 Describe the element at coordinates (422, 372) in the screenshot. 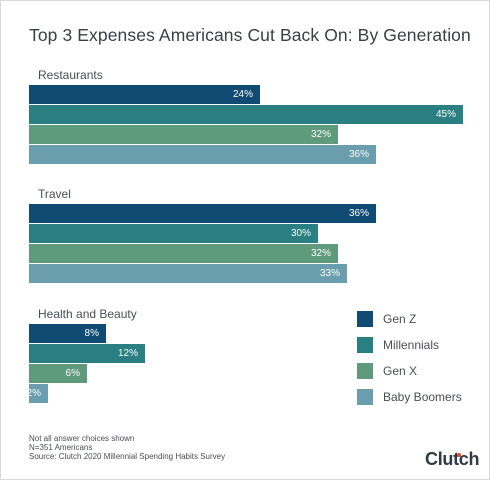

I see `legend-item-gen-x: Gen X` at that location.